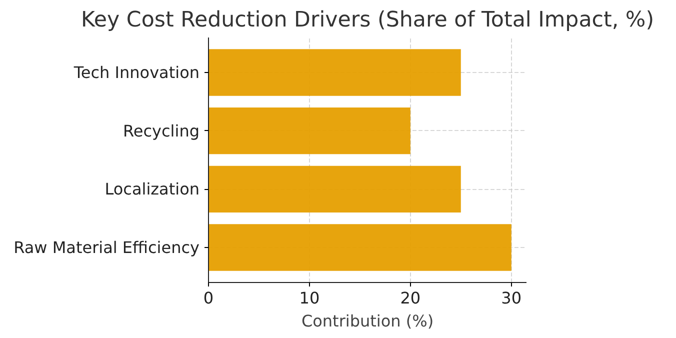  Describe the element at coordinates (367, 20) in the screenshot. I see `chart-title: Key Cost Reduction Drivers (Share of Total Impact, %)` at that location.